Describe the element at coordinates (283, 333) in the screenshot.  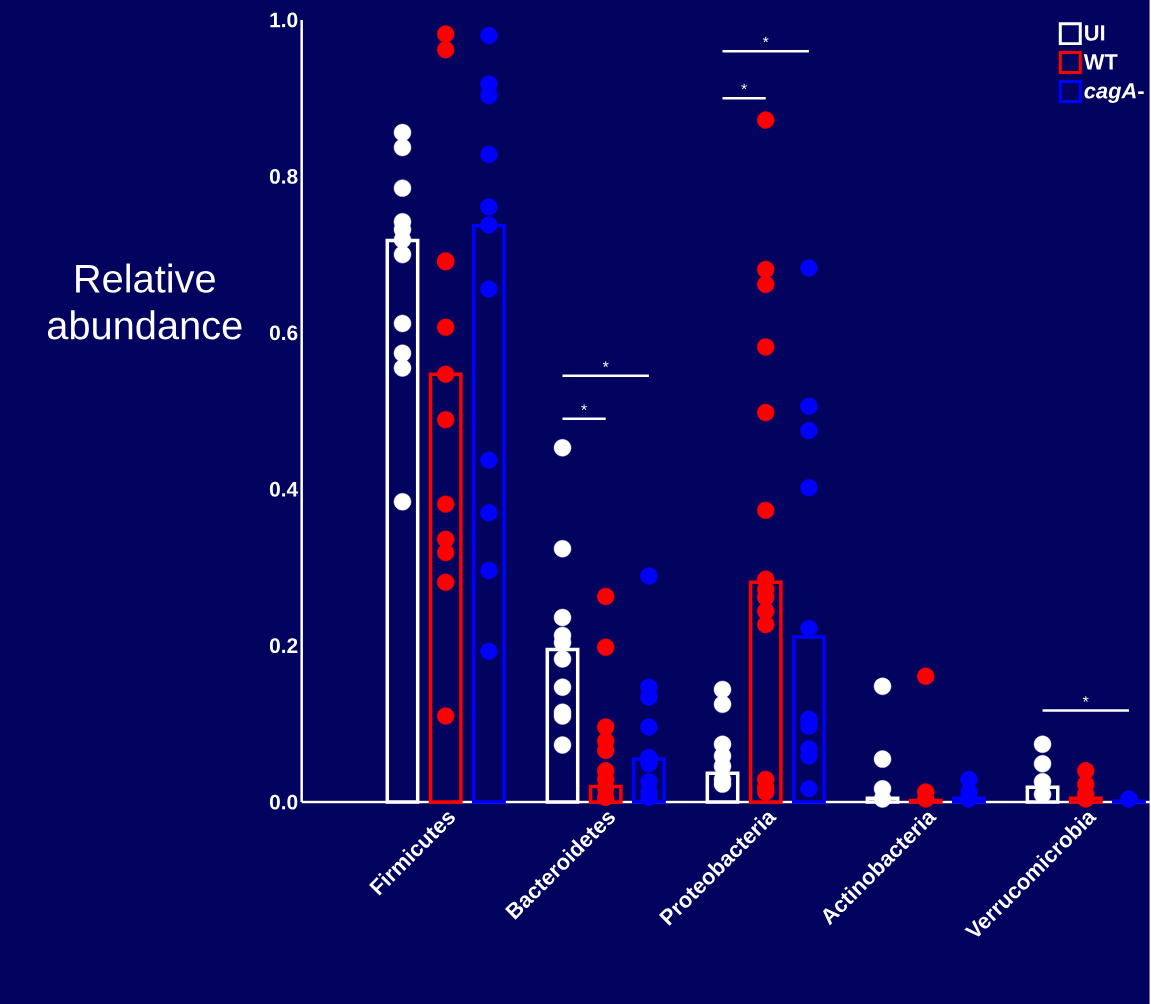
I see `y-tick-label: 0.6` at that location.